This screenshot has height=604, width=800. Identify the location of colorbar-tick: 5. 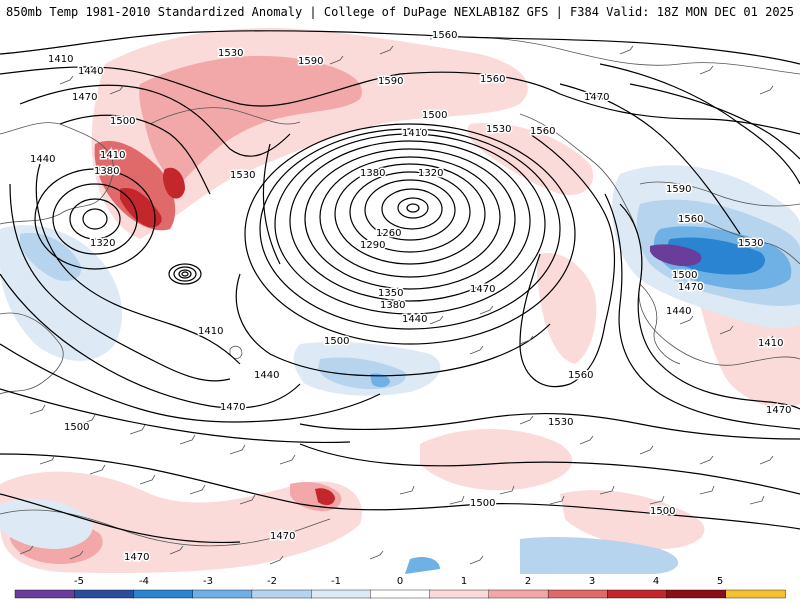
(720, 581).